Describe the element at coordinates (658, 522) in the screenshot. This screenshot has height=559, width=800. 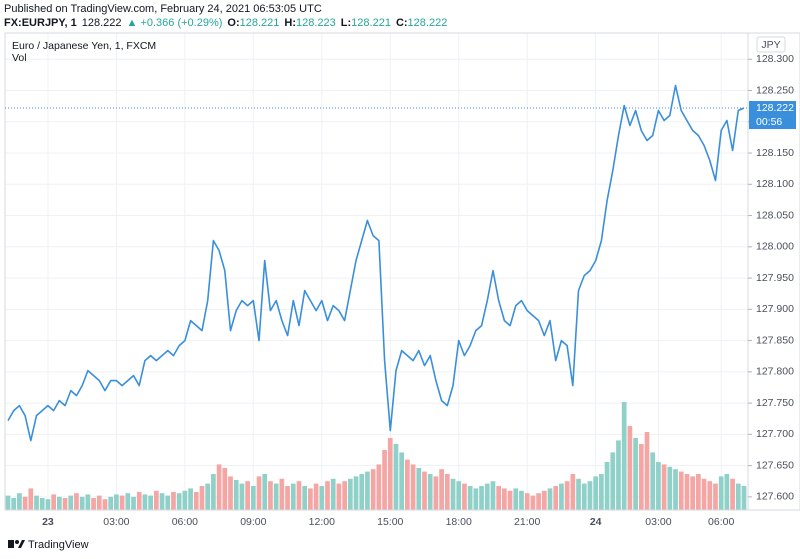
I see `x-tick-label: 03:00` at that location.